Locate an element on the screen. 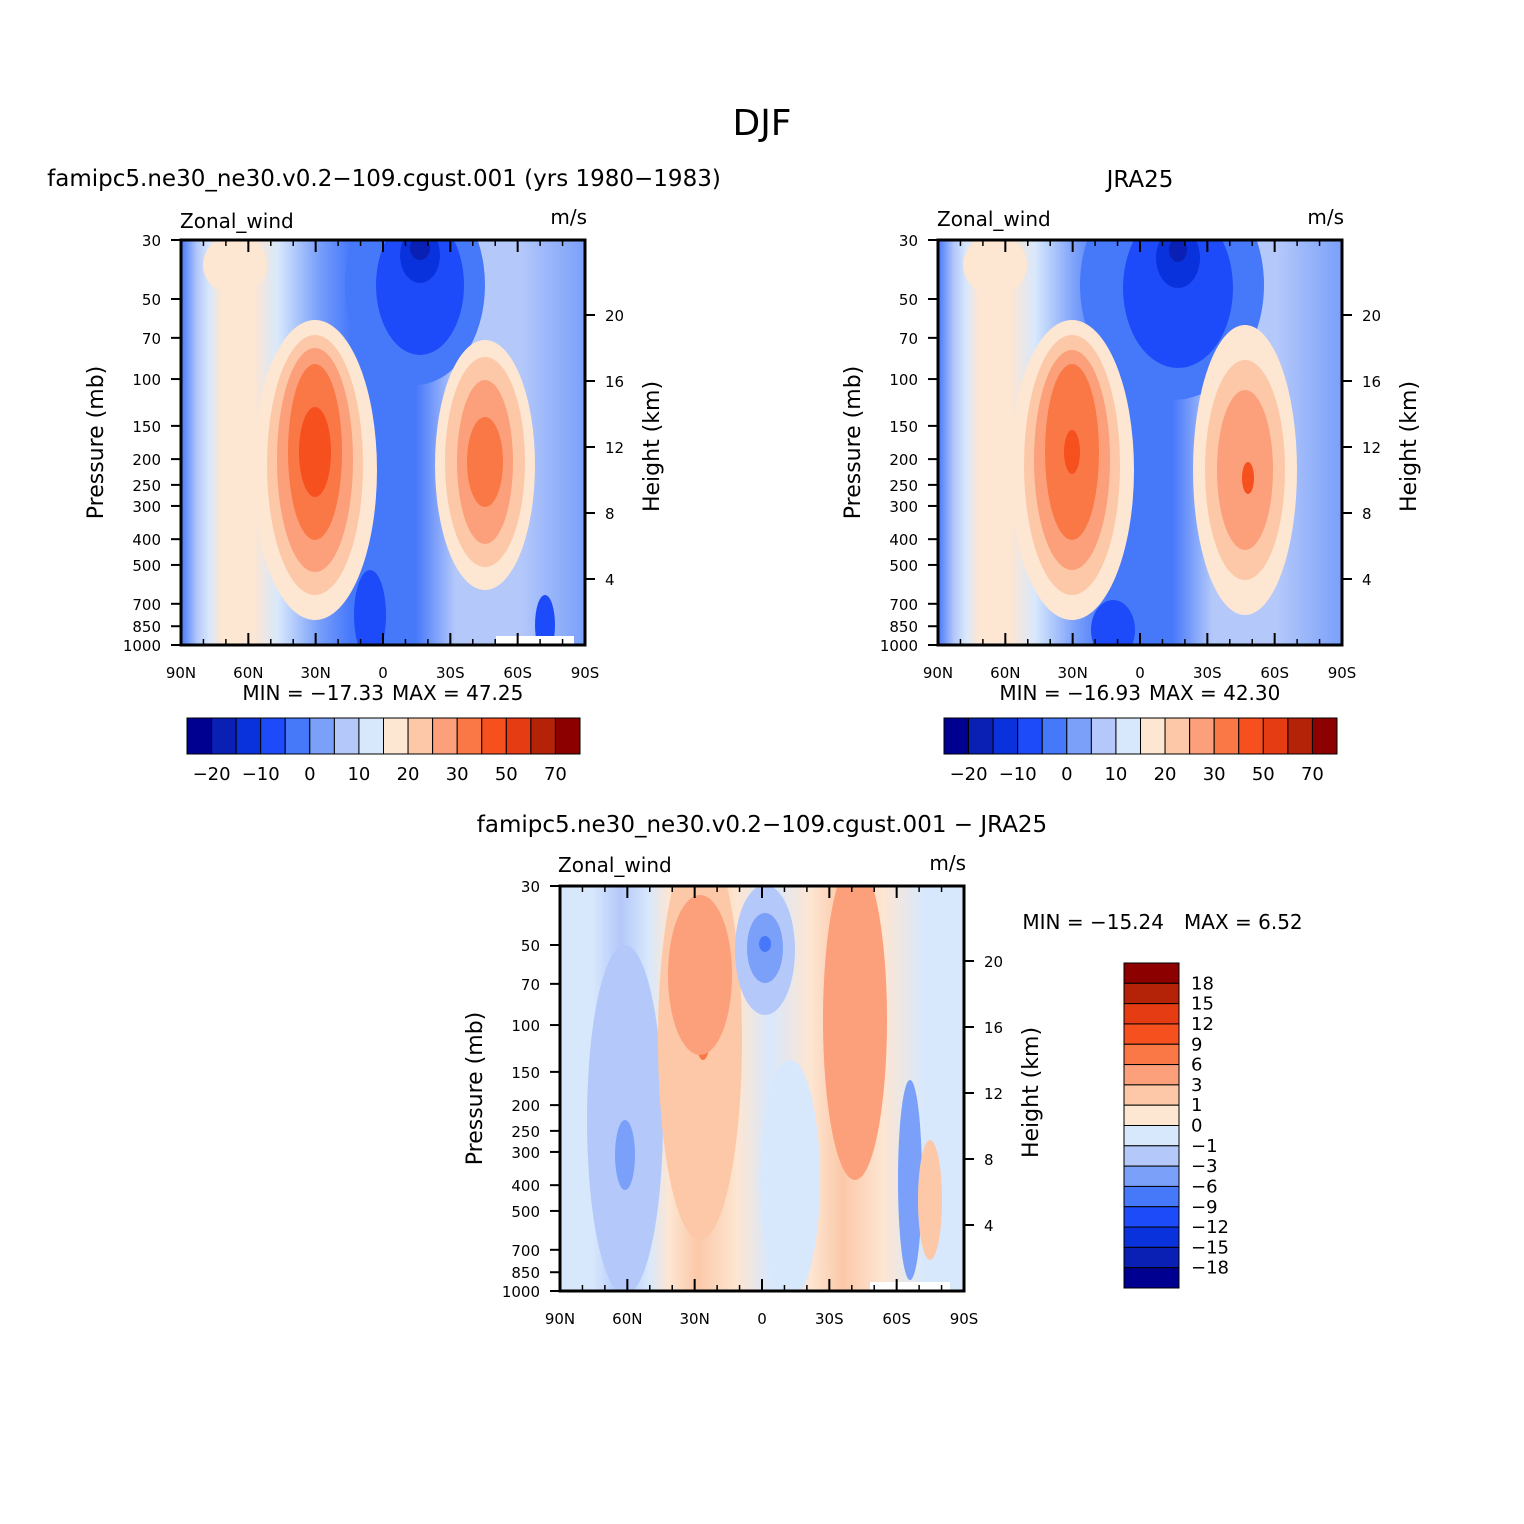 Image resolution: width=1524 pixels, height=1524 pixels. colorbar-tick-label: 18 is located at coordinates (1202, 983).